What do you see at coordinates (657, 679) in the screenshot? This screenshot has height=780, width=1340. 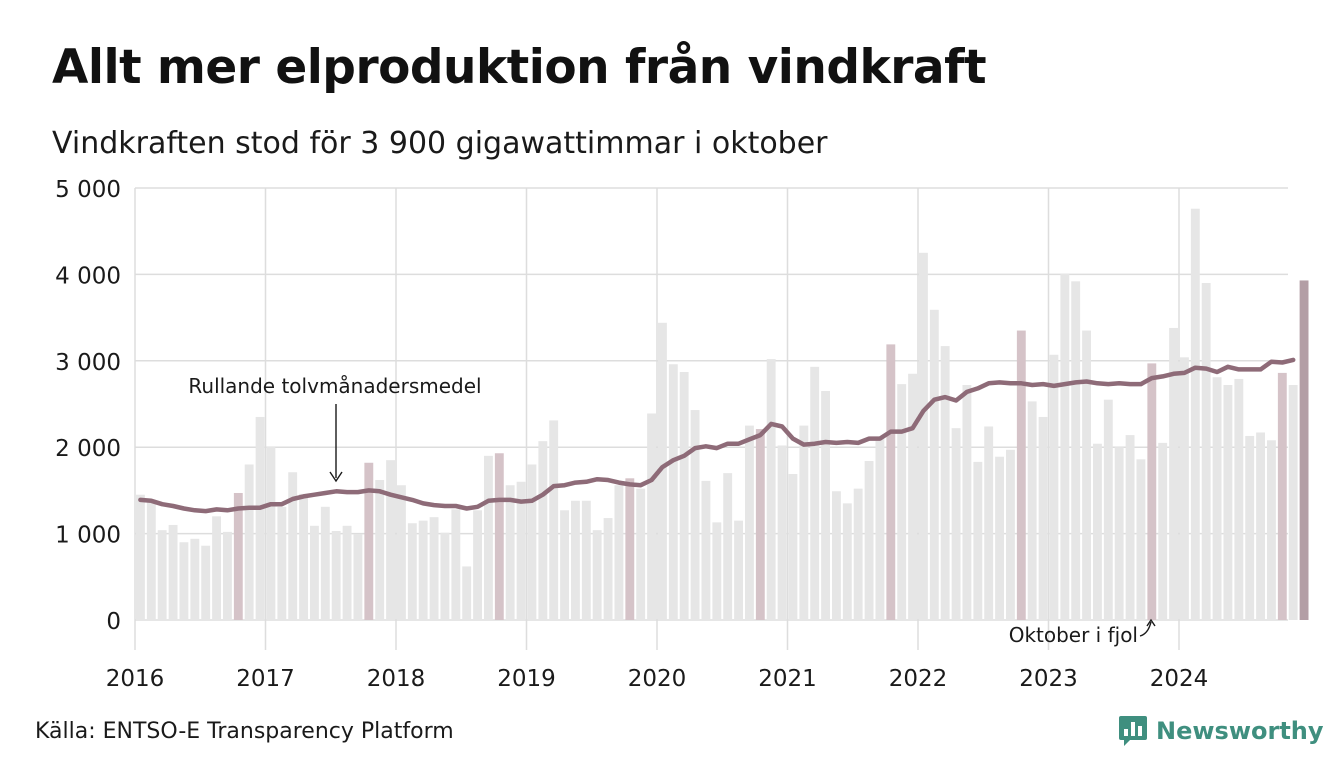 I see `x-tick-label: 2020` at bounding box center [657, 679].